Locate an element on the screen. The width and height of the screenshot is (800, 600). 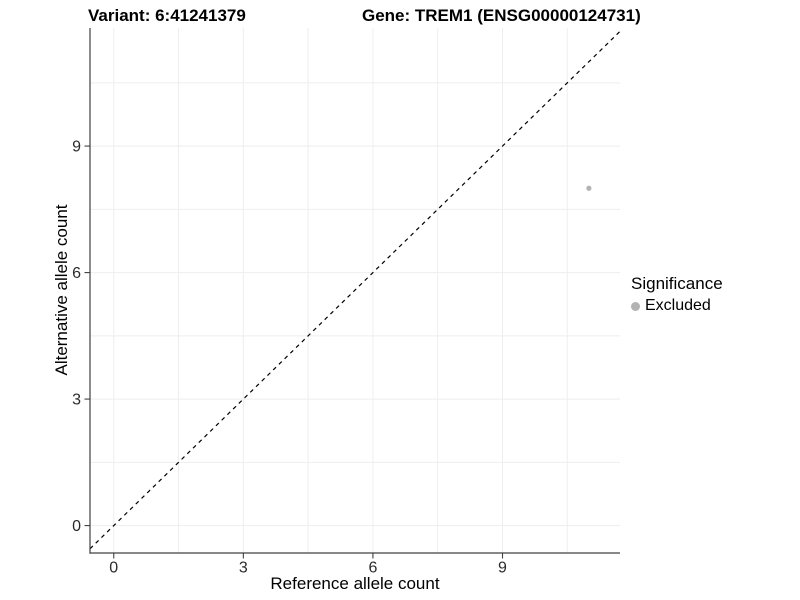
x-tick-label: 0 is located at coordinates (113, 568).